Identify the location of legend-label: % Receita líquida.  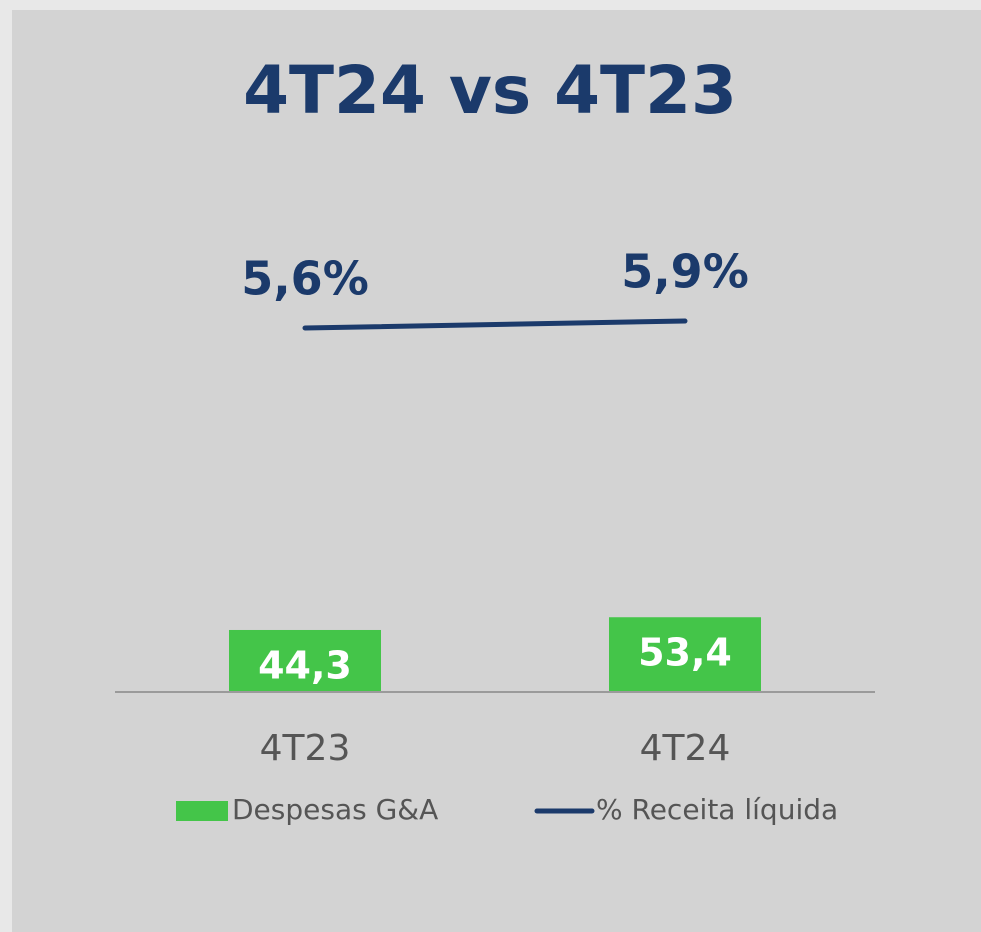
(717, 809).